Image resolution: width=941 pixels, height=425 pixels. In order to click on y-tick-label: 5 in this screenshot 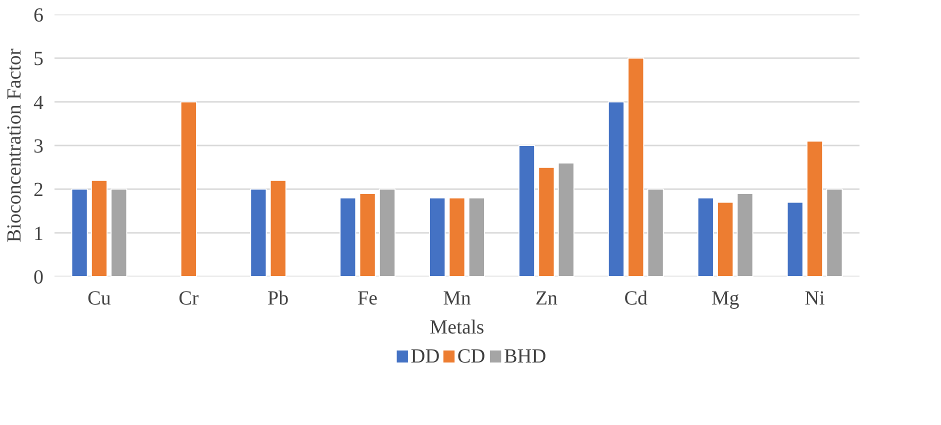, I will do `click(39, 59)`.